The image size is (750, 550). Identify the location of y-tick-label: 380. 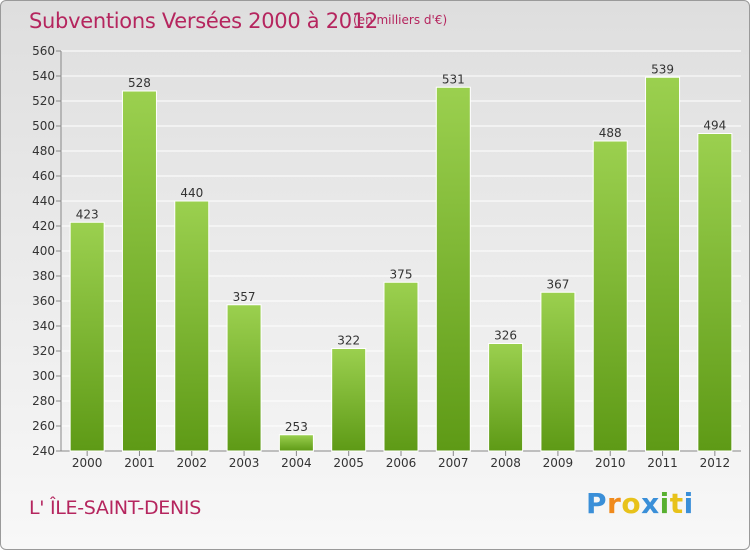
(43, 276).